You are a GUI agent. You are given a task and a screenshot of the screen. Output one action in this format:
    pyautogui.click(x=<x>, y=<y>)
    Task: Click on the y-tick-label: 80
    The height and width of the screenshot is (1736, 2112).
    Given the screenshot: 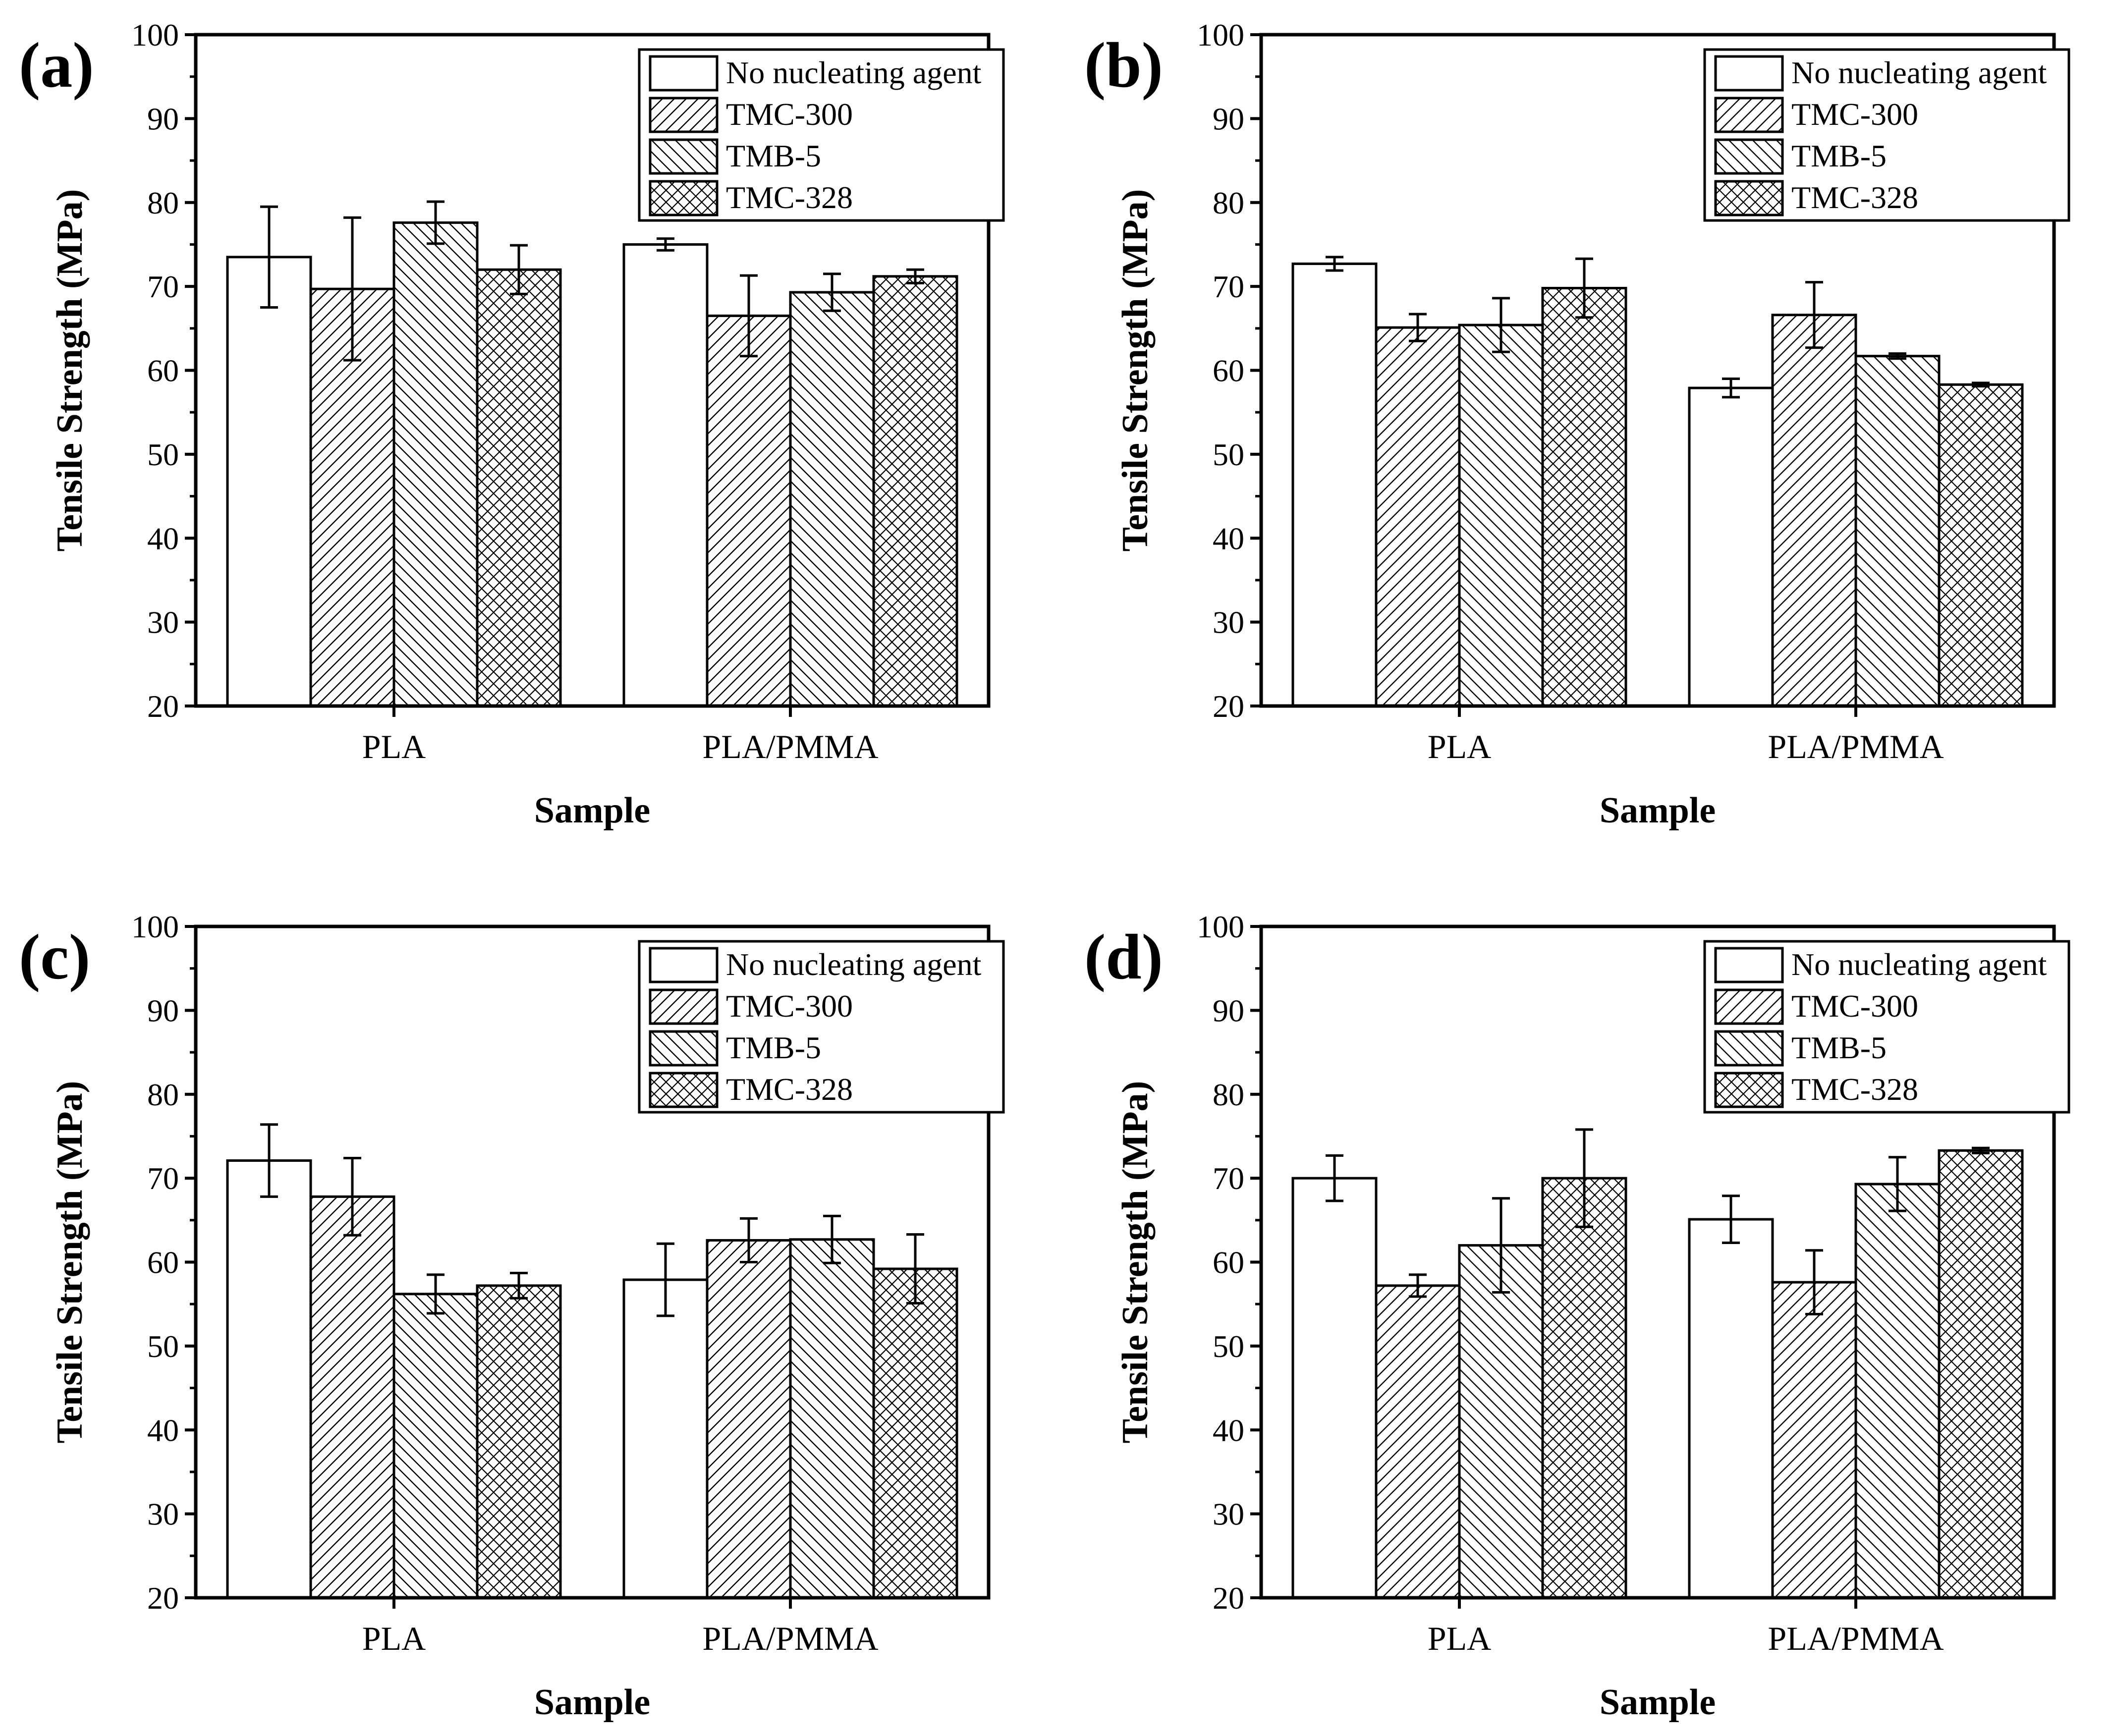 What is the action you would take?
    pyautogui.click(x=163, y=1094)
    